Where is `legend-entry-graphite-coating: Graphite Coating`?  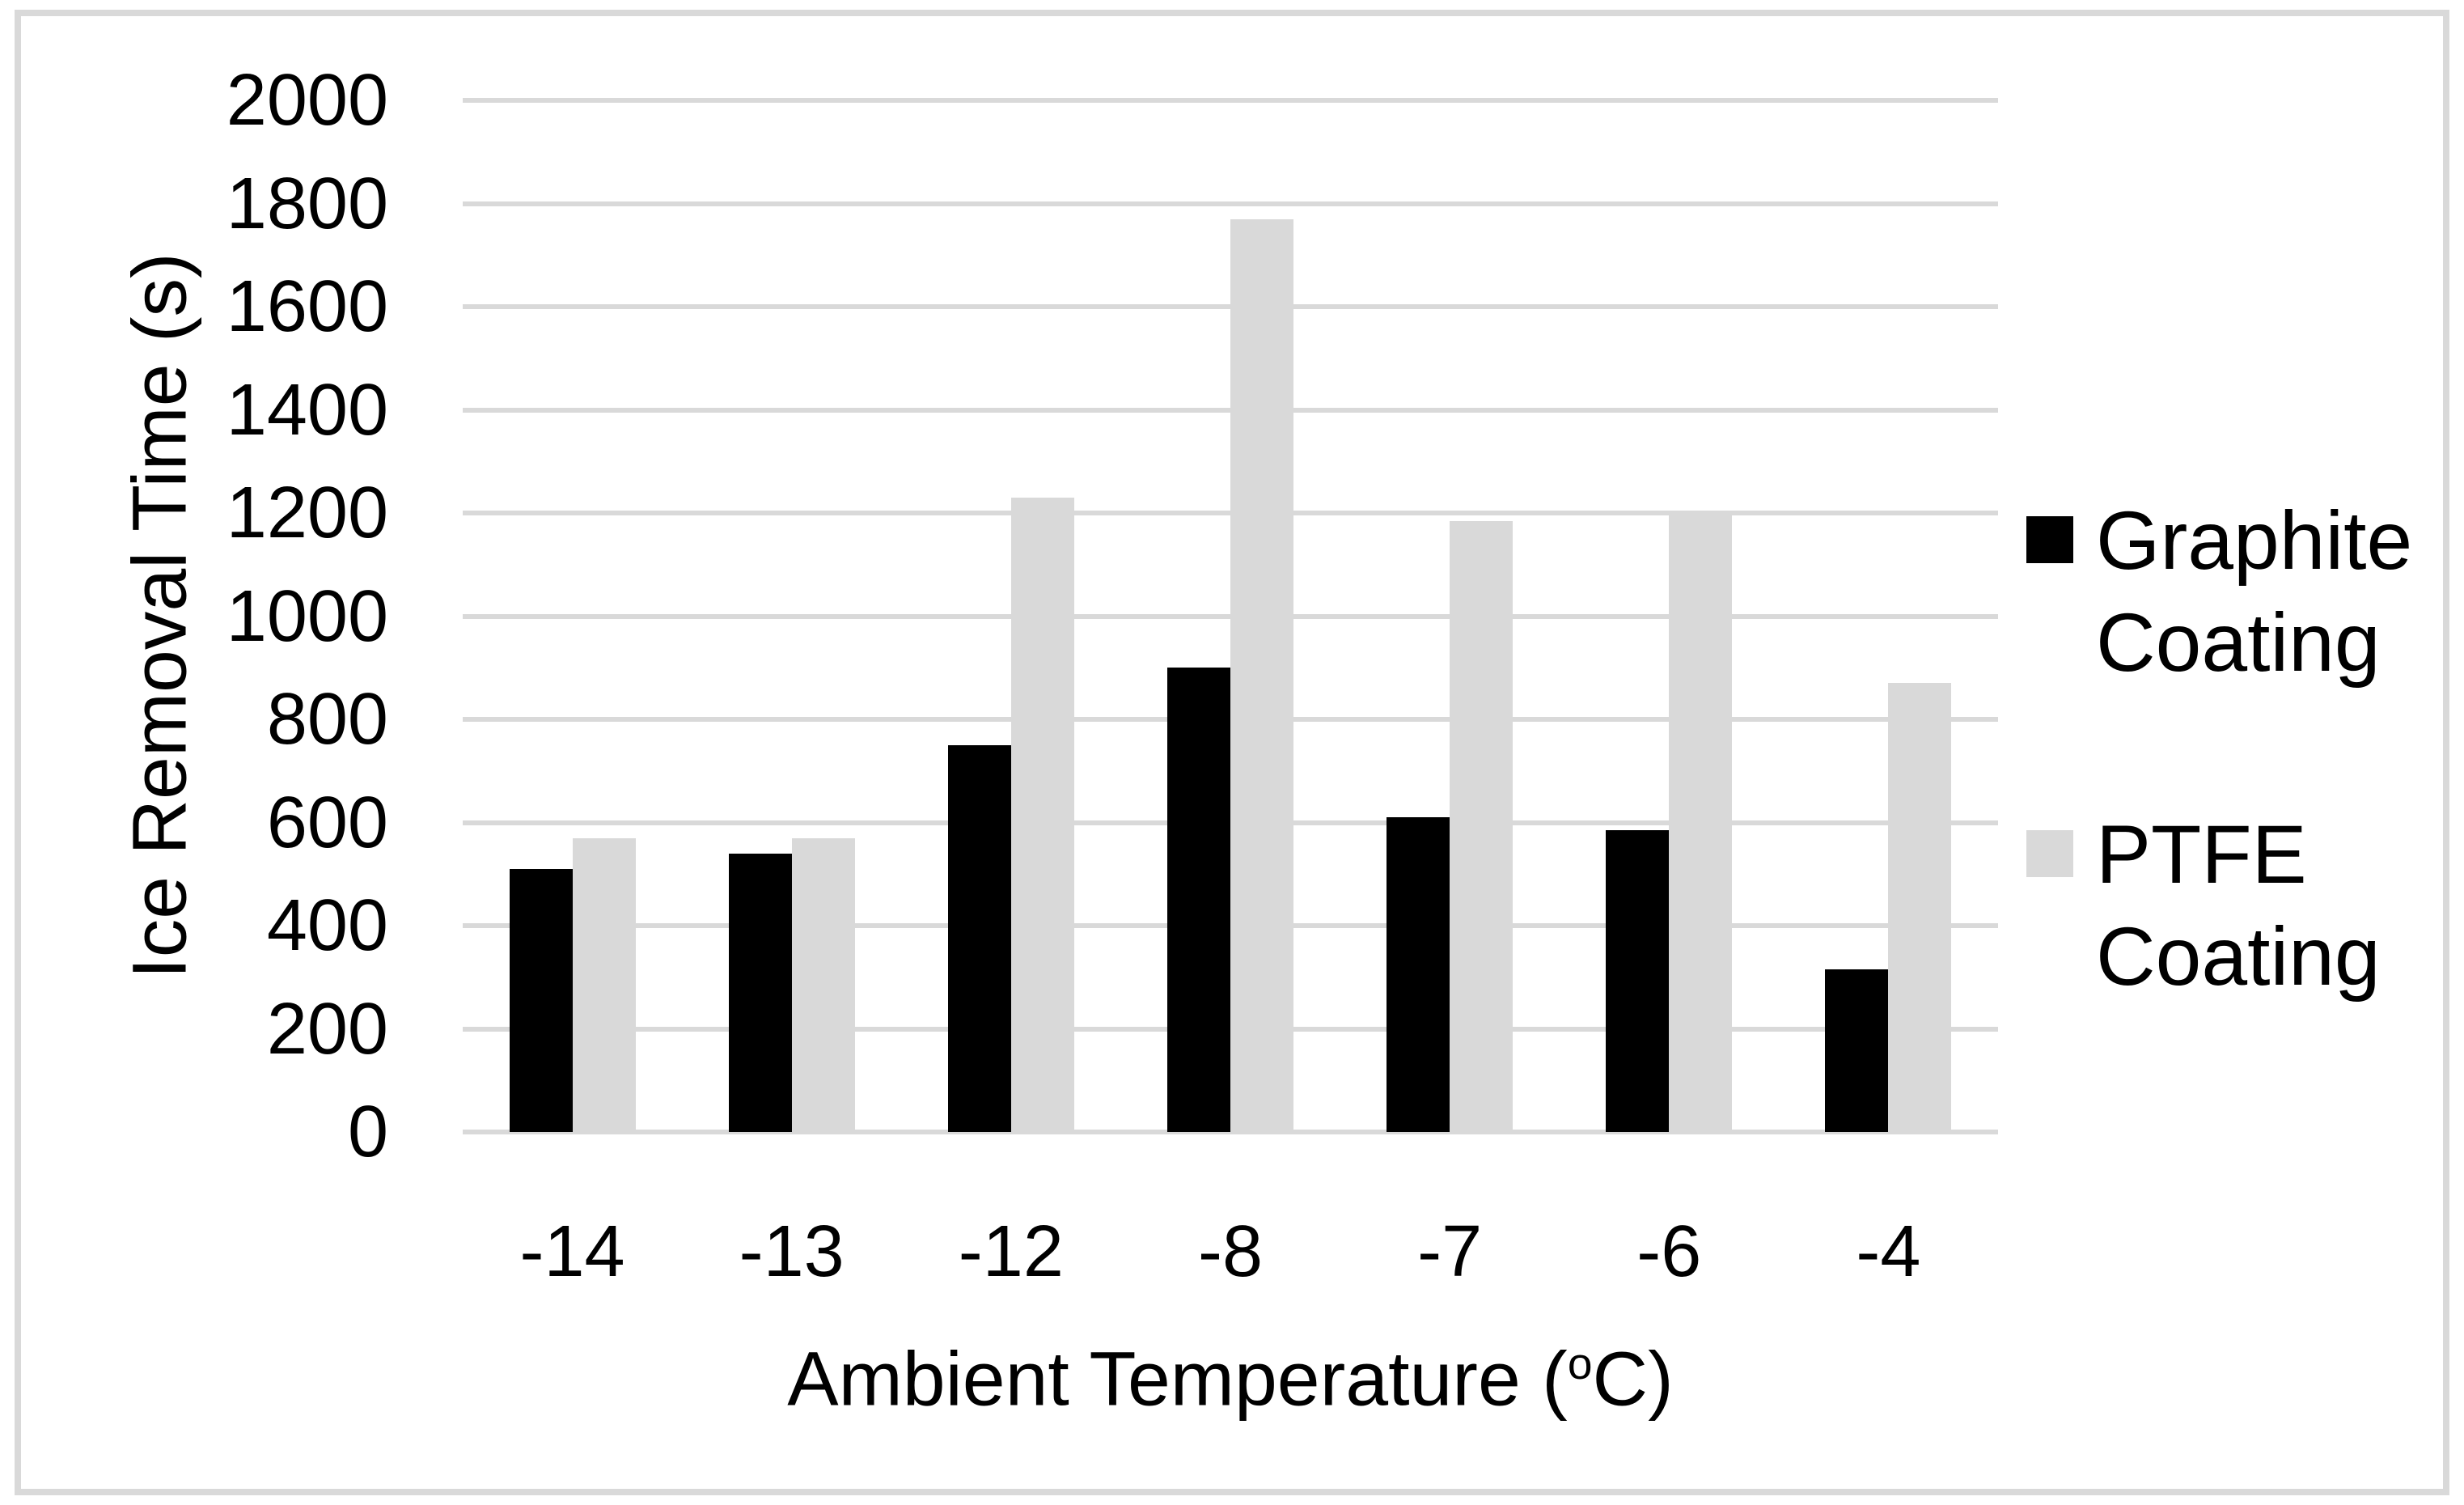
legend-entry-graphite-coating: Graphite Coating is located at coordinates (2219, 591).